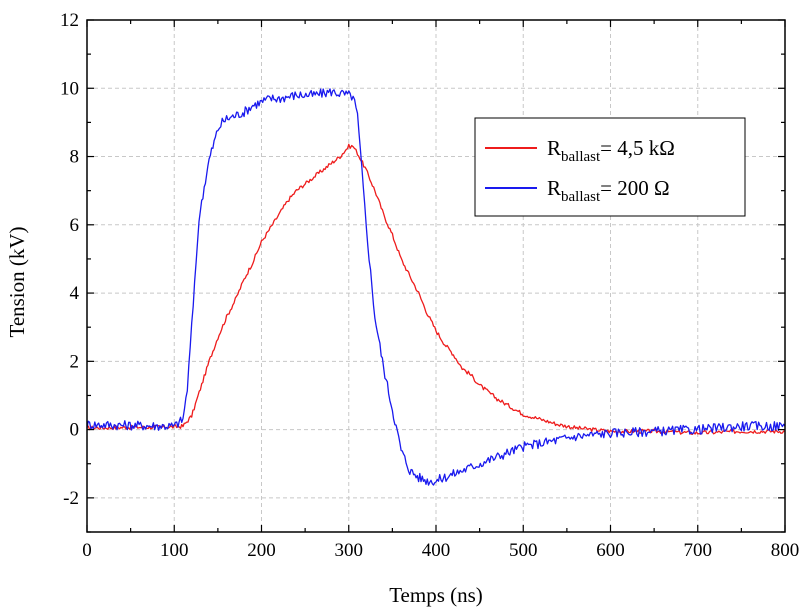 This screenshot has width=807, height=610. Describe the element at coordinates (71, 498) in the screenshot. I see `y-tick-label: -2` at that location.